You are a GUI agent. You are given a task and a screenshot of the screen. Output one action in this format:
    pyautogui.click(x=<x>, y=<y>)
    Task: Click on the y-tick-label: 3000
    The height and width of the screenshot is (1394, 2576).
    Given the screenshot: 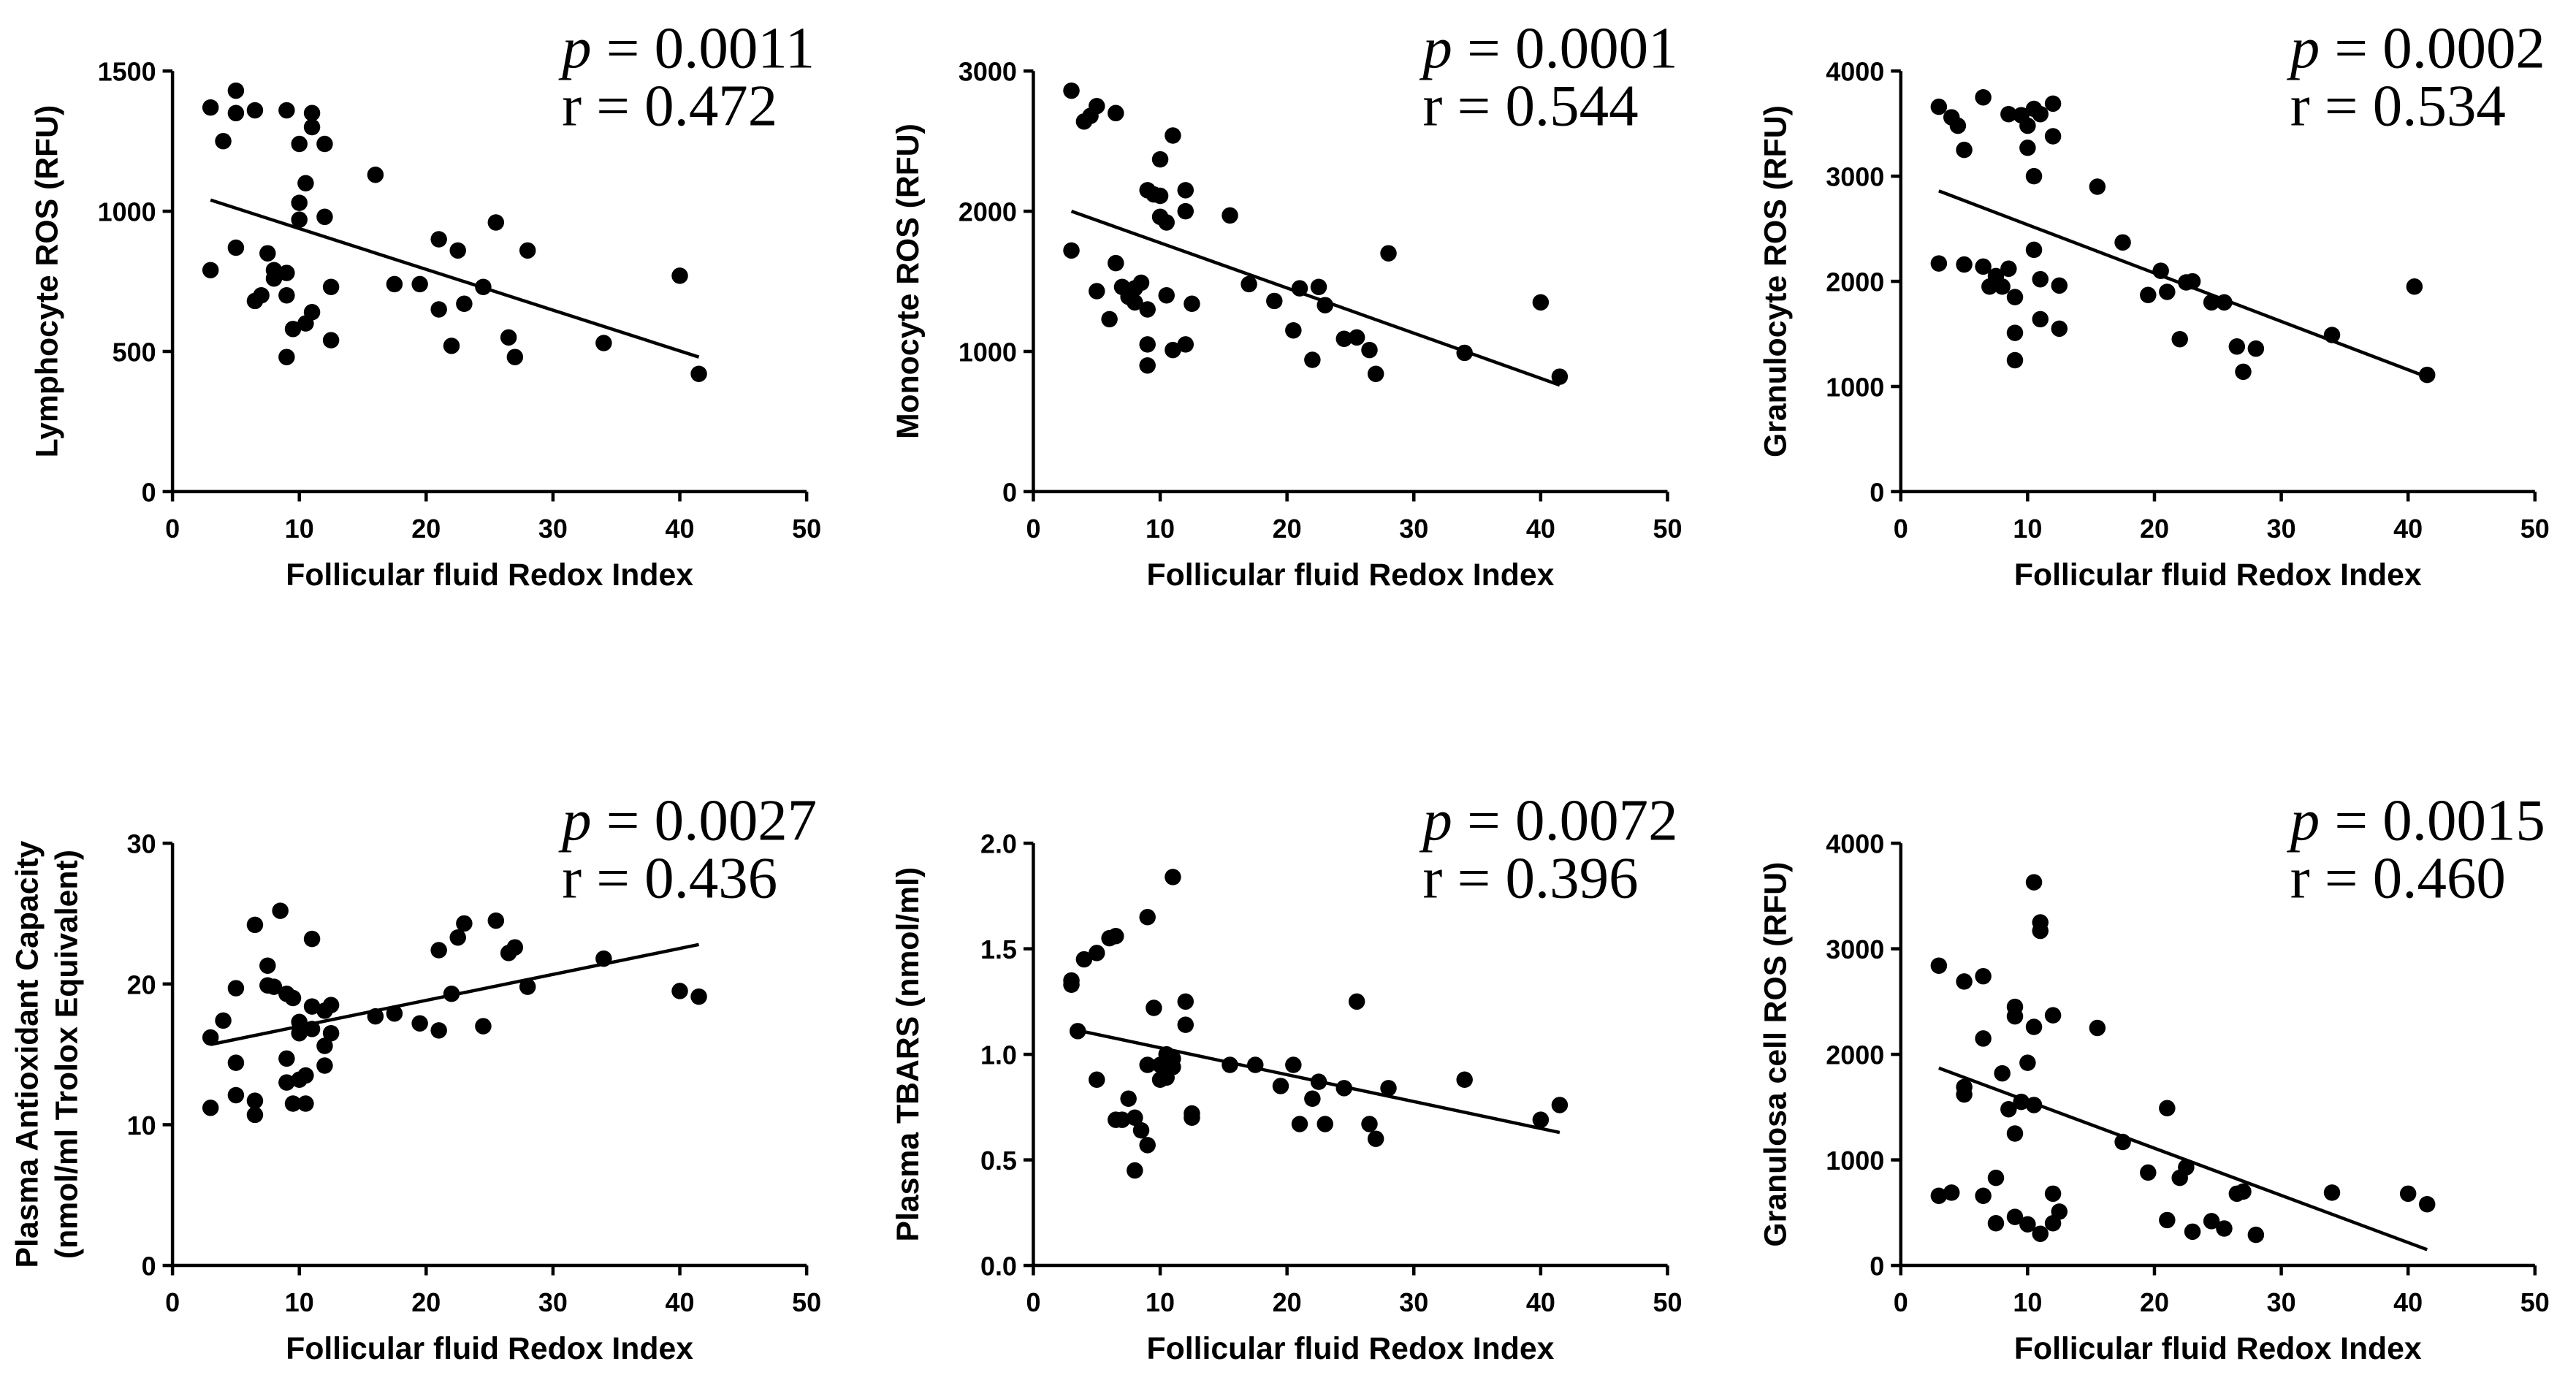 What is the action you would take?
    pyautogui.click(x=1855, y=177)
    